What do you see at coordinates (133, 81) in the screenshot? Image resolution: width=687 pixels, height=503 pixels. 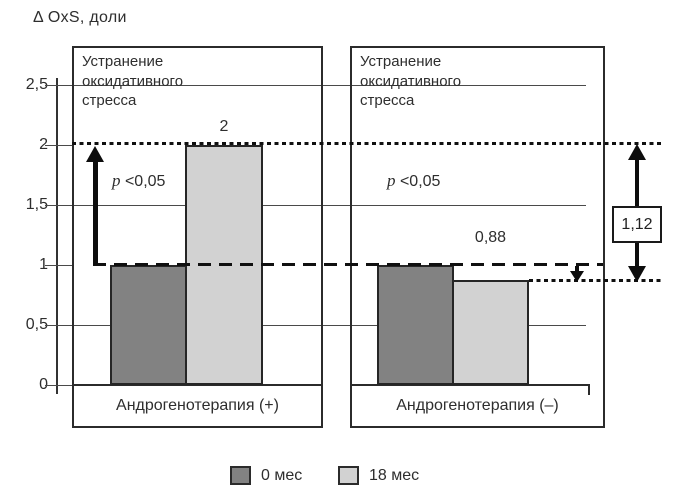 I see `panel-left-note: Устранение оксидативного стресса` at bounding box center [133, 81].